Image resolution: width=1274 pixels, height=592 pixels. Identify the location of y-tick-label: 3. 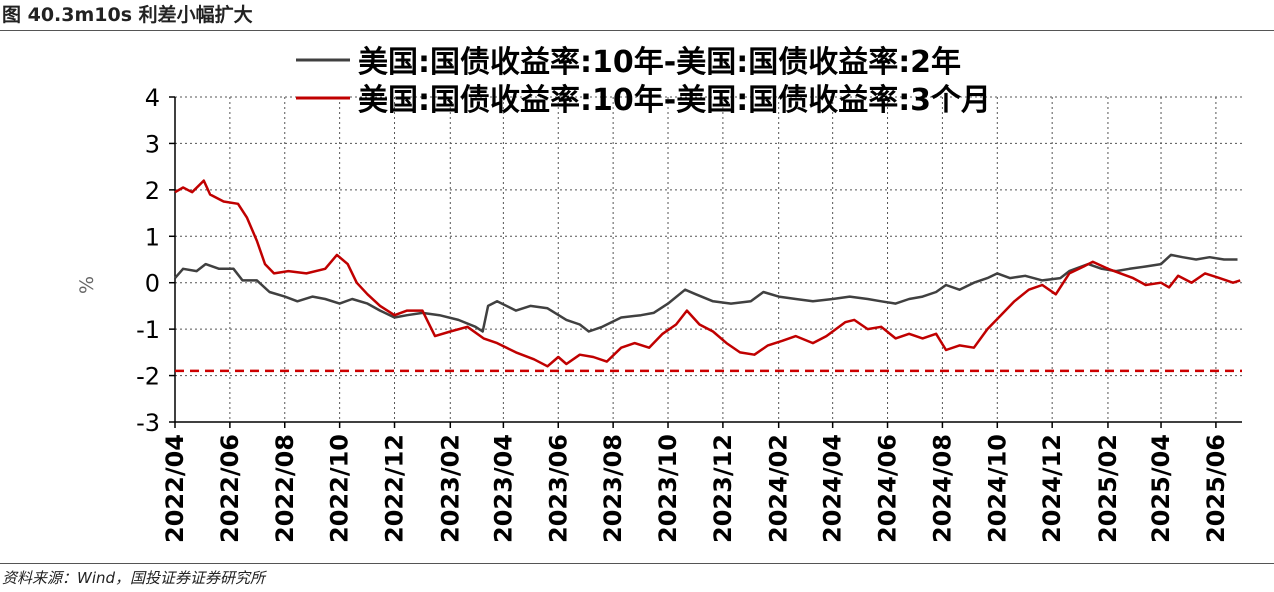
(152, 144).